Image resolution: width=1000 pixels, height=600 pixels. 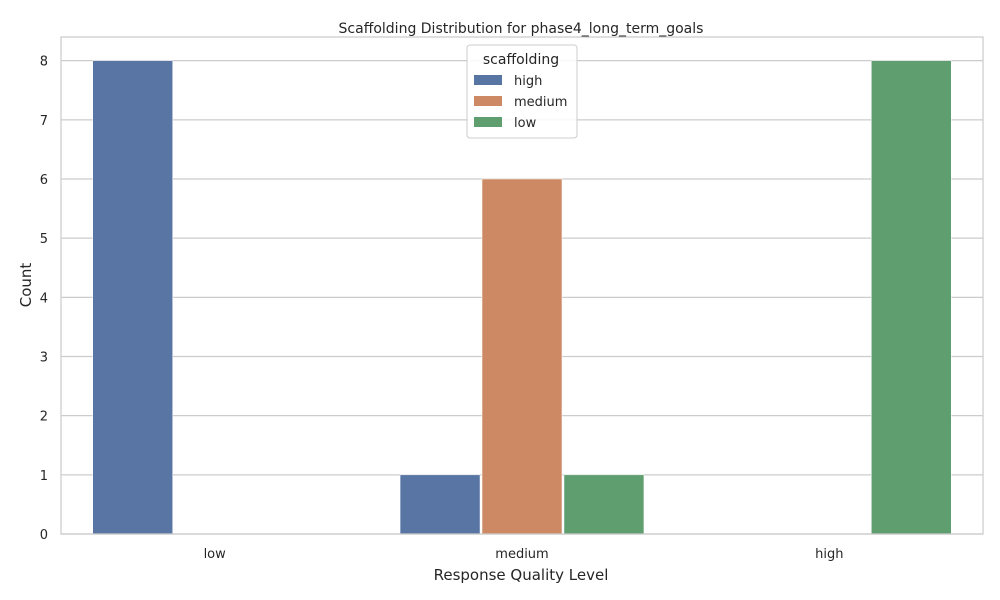 I want to click on y-tick-labels: 0 1 2 3 4 5 6 7 8, so click(x=44, y=299).